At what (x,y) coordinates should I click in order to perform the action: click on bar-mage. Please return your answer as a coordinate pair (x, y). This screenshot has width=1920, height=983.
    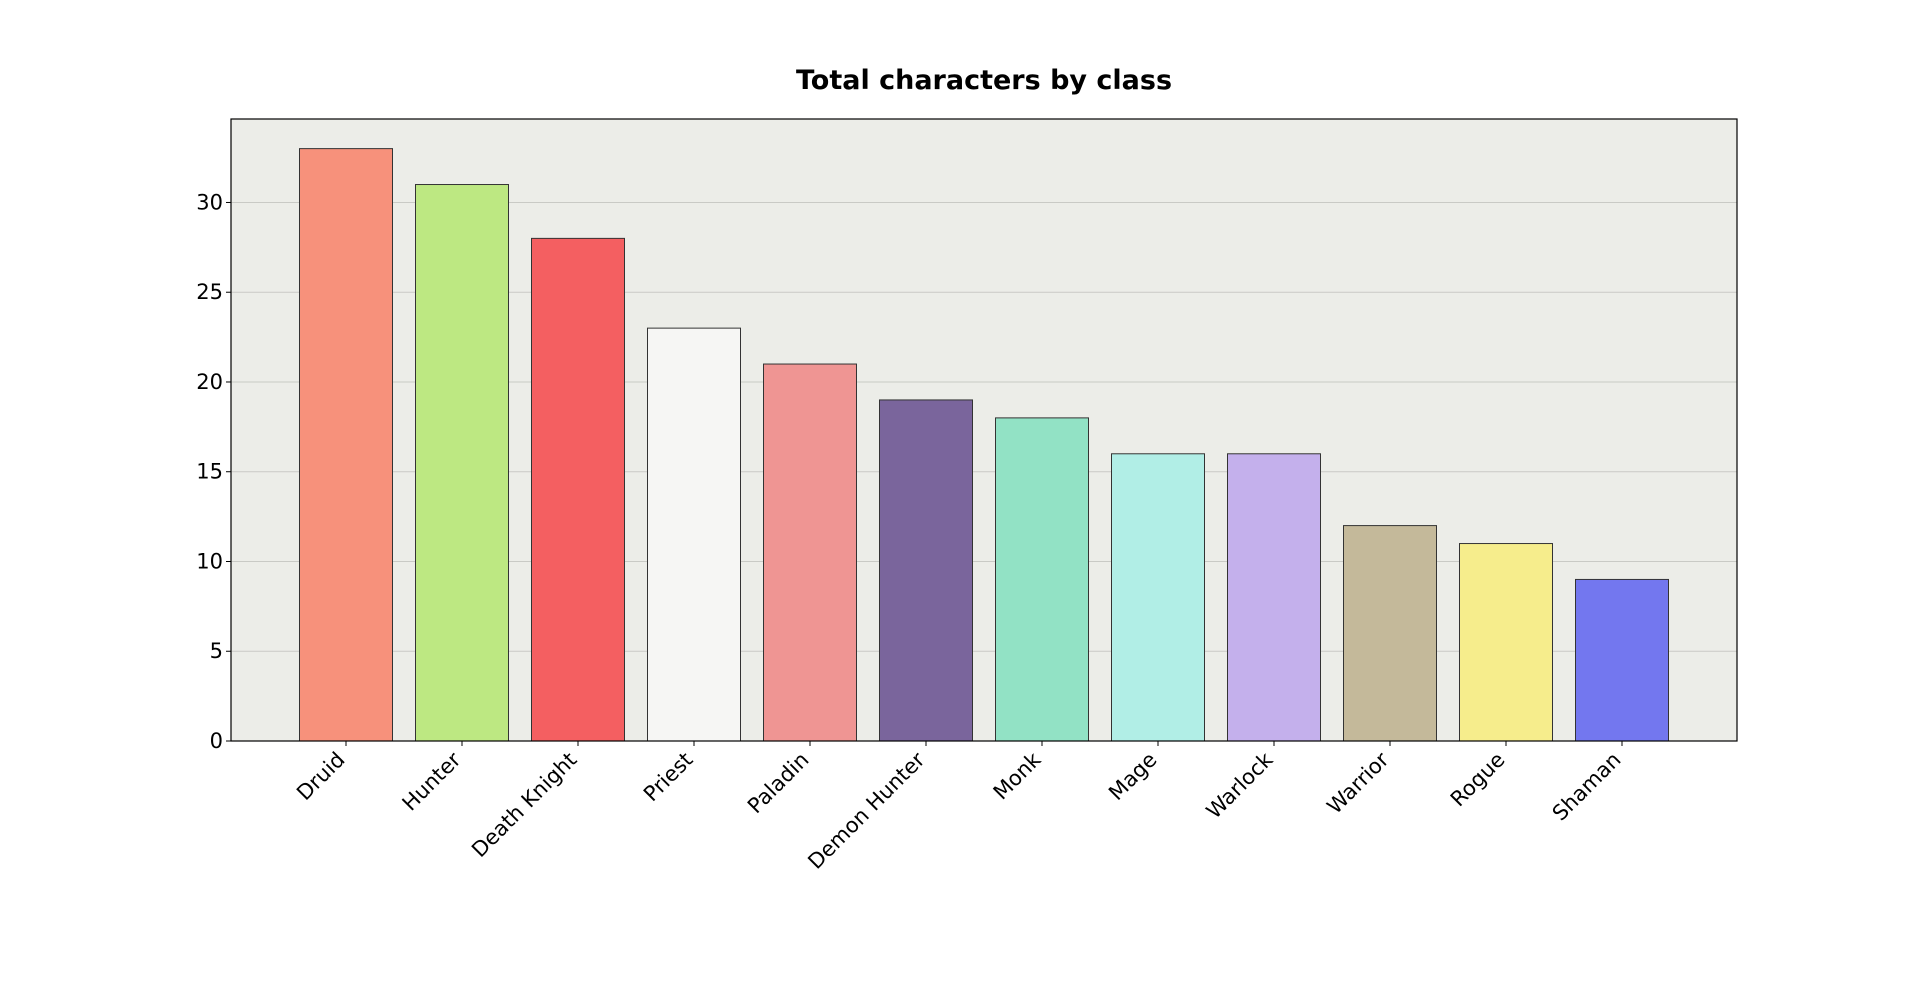
    Looking at the image, I should click on (1158, 597).